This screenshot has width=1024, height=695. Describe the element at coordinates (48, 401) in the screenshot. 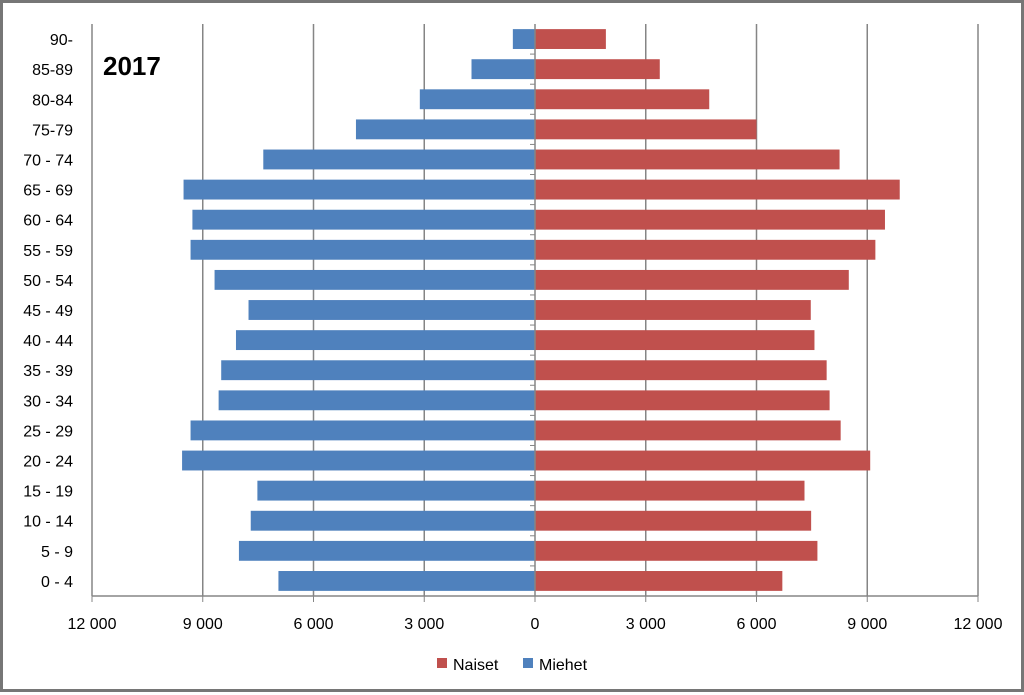

I see `y-tick-label: 30 - 34` at that location.